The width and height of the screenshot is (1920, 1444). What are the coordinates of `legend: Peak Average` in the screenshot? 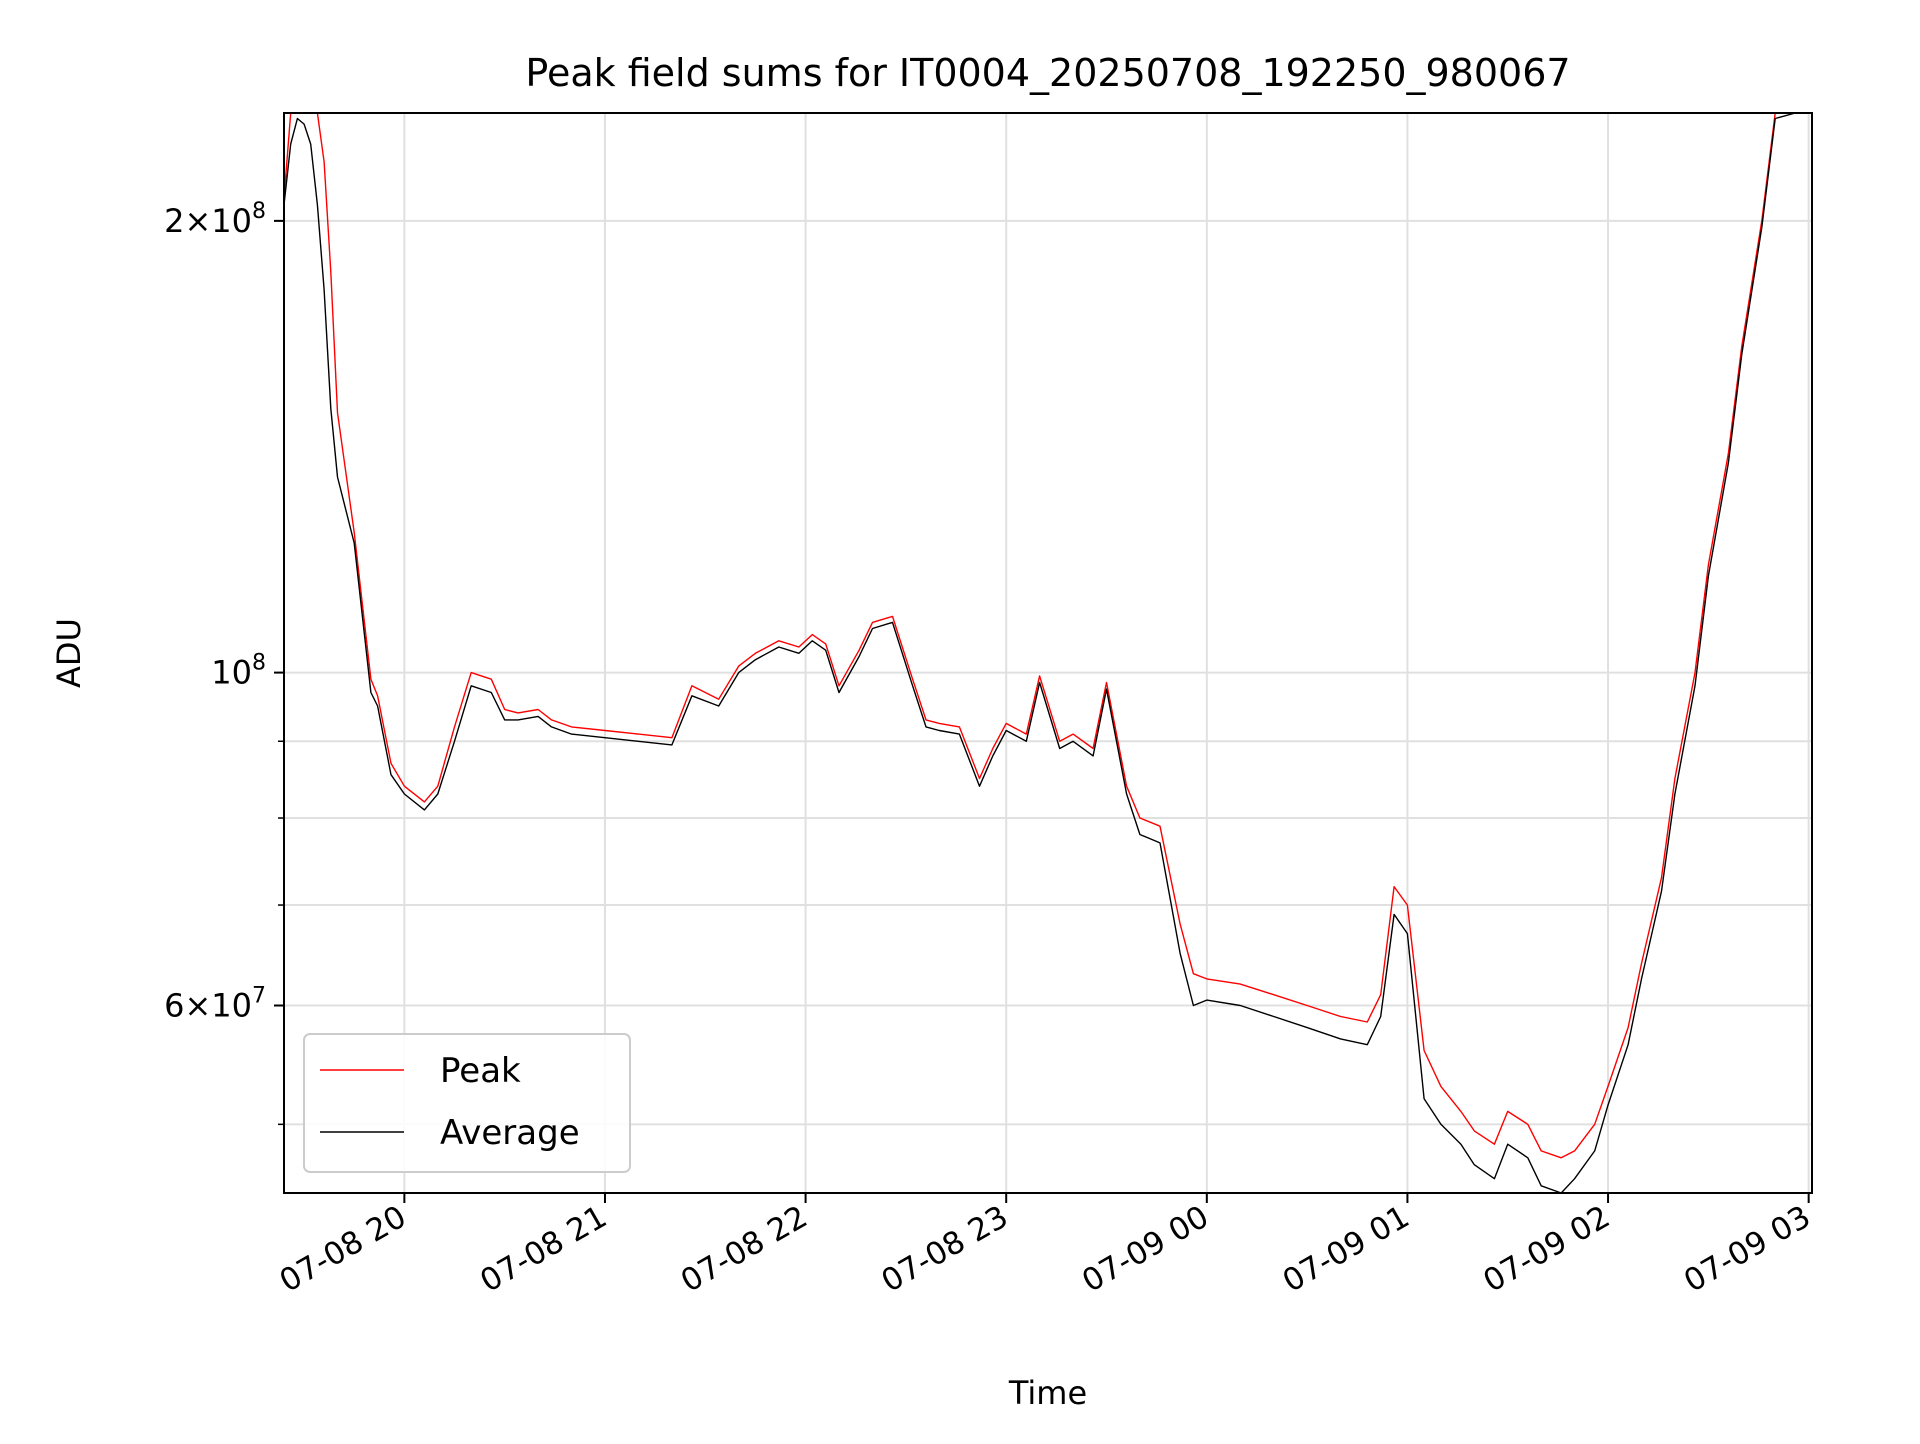 It's located at (467, 1103).